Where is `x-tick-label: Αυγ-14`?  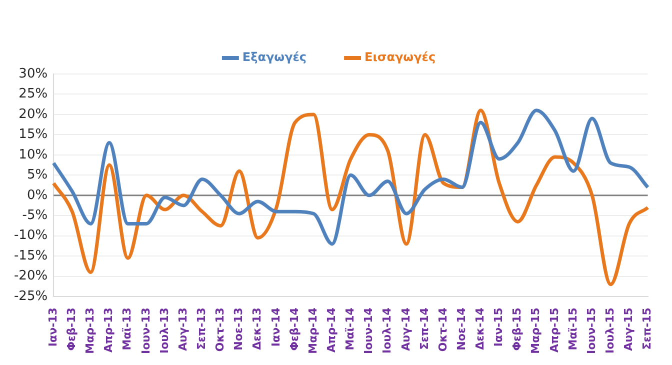 x-tick-label: Αυγ-14 is located at coordinates (405, 329).